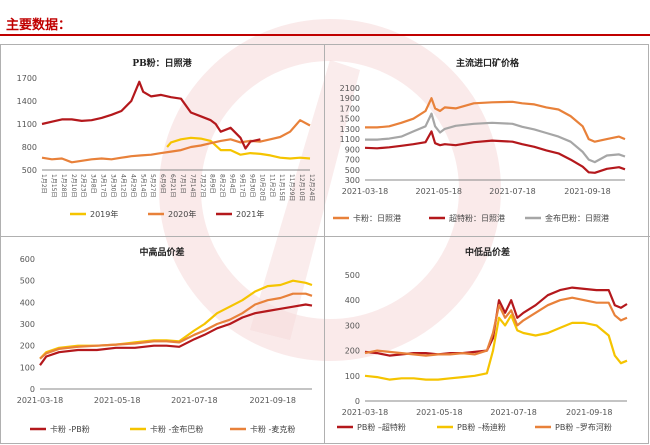 This screenshot has width=650, height=445. I want to click on x-tick-label: 3月30日, so click(112, 185).